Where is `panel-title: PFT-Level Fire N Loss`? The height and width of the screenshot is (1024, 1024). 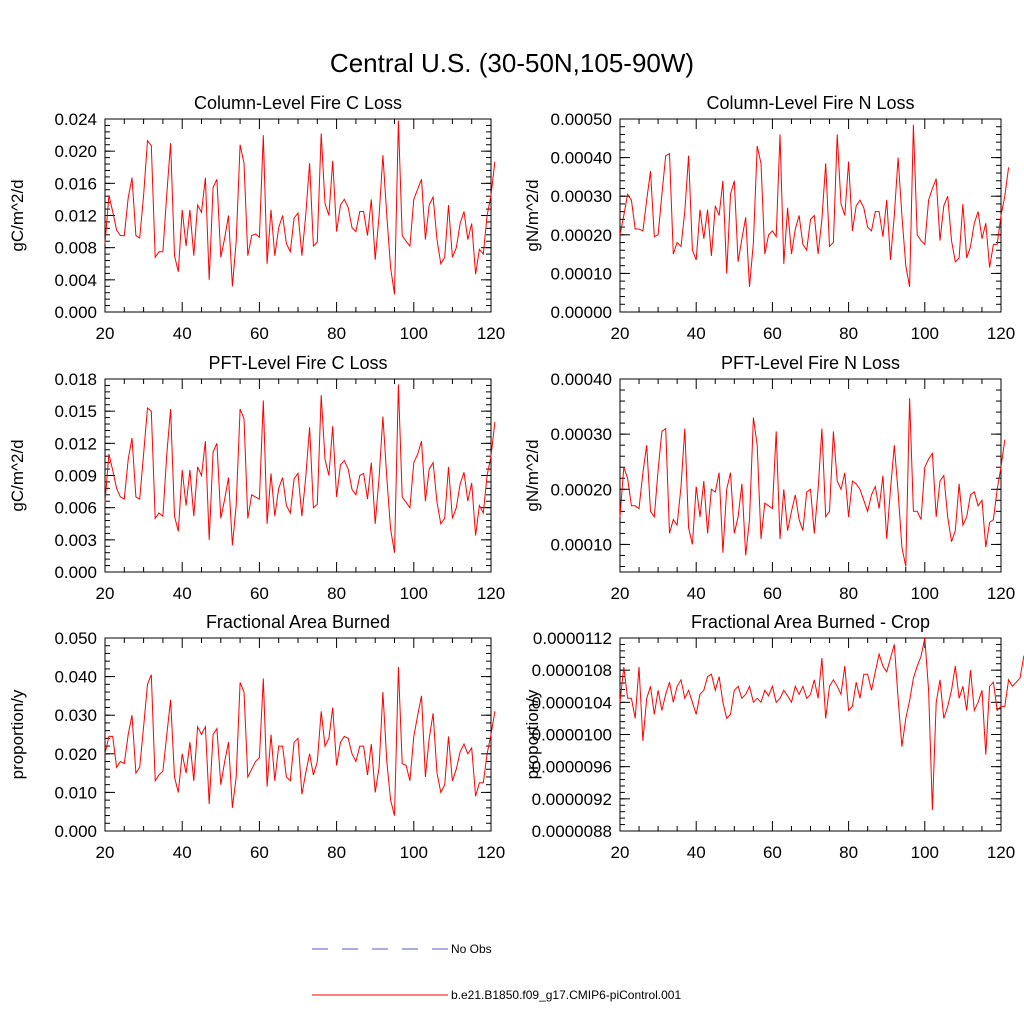
panel-title: PFT-Level Fire N Loss is located at coordinates (810, 363).